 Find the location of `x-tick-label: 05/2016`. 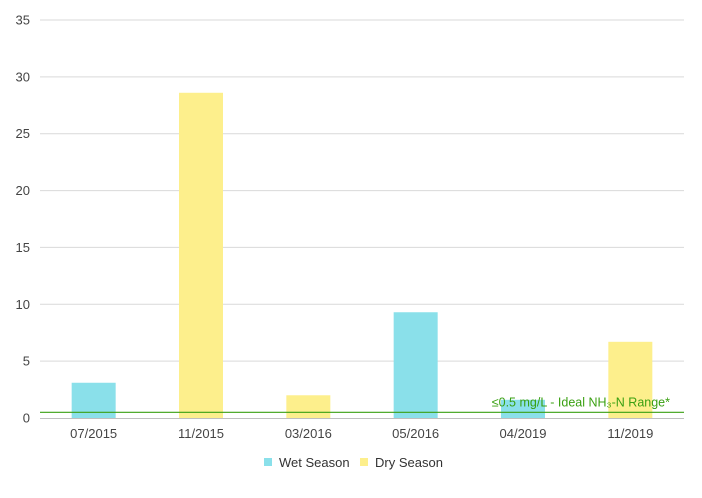

x-tick-label: 05/2016 is located at coordinates (415, 433).